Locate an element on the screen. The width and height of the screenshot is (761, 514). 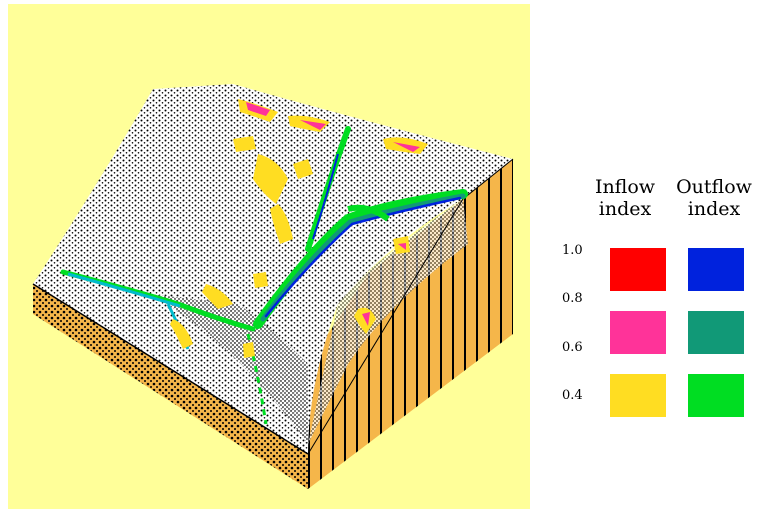
outflow-header-line1: Outflow is located at coordinates (714, 187).